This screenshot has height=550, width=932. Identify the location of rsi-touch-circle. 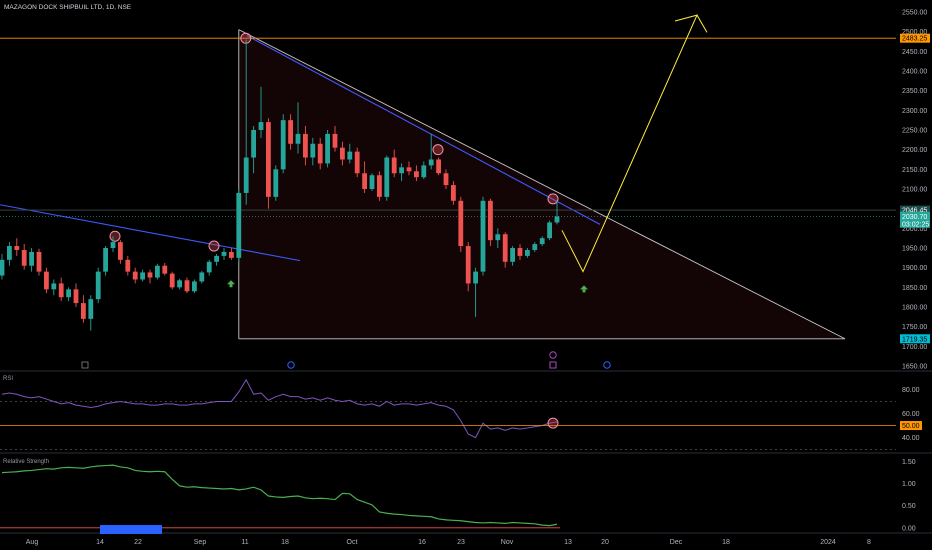
(553, 423).